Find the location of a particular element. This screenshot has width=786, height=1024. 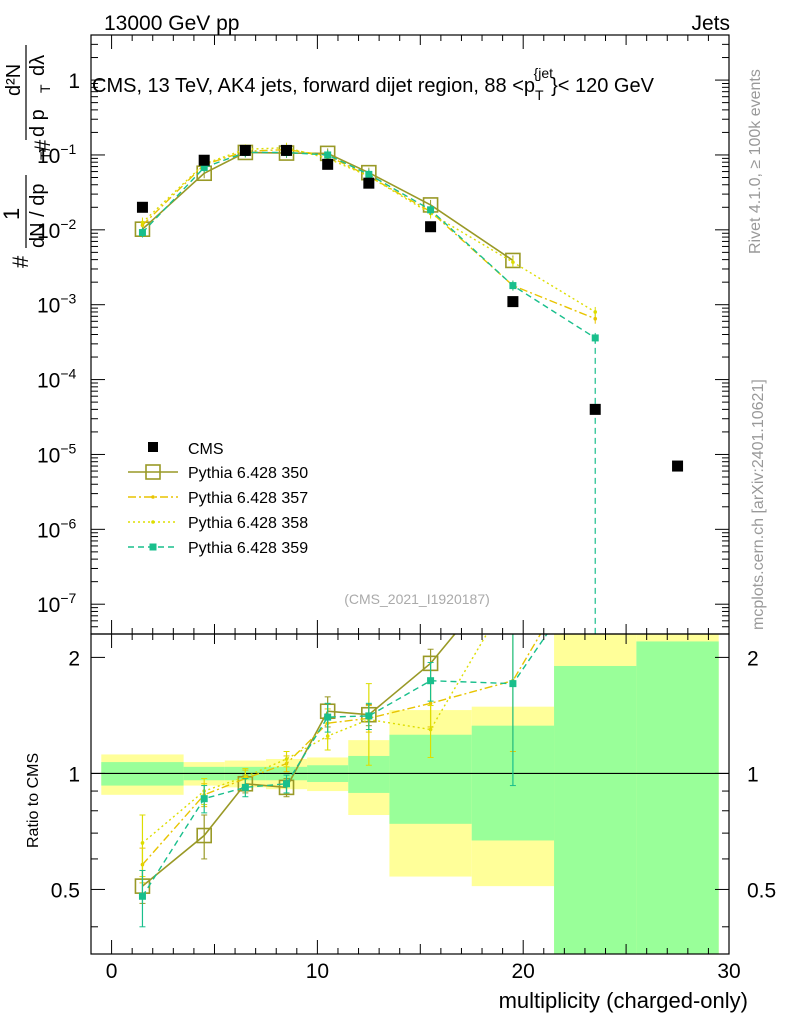

series-1-ratio-line is located at coordinates (341, 750).